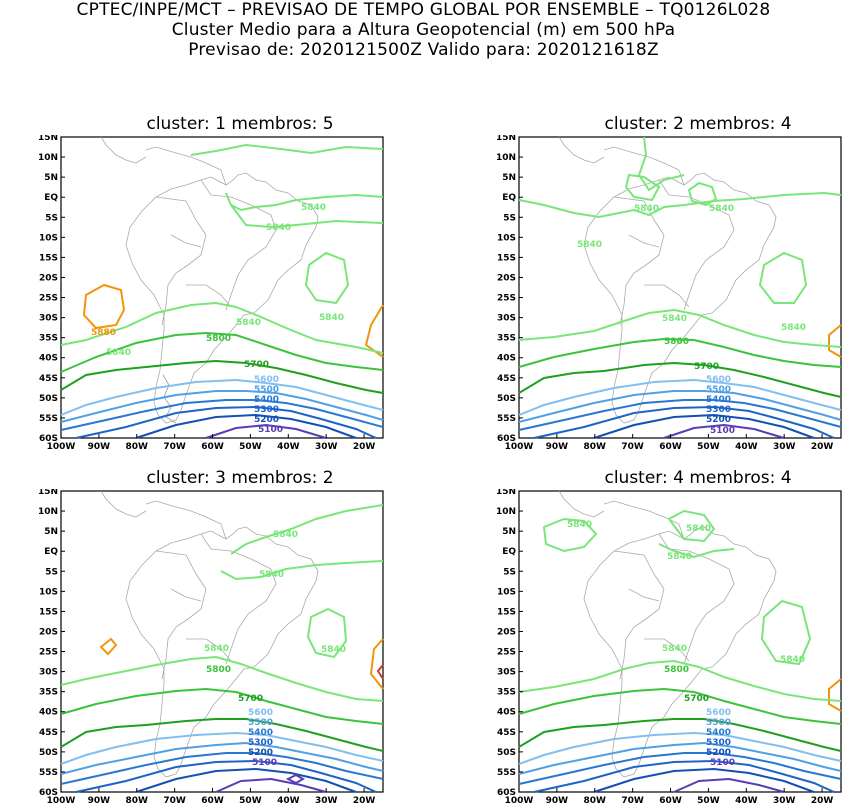 This screenshot has width=847, height=811. I want to click on contour-5880-west, so click(104, 306).